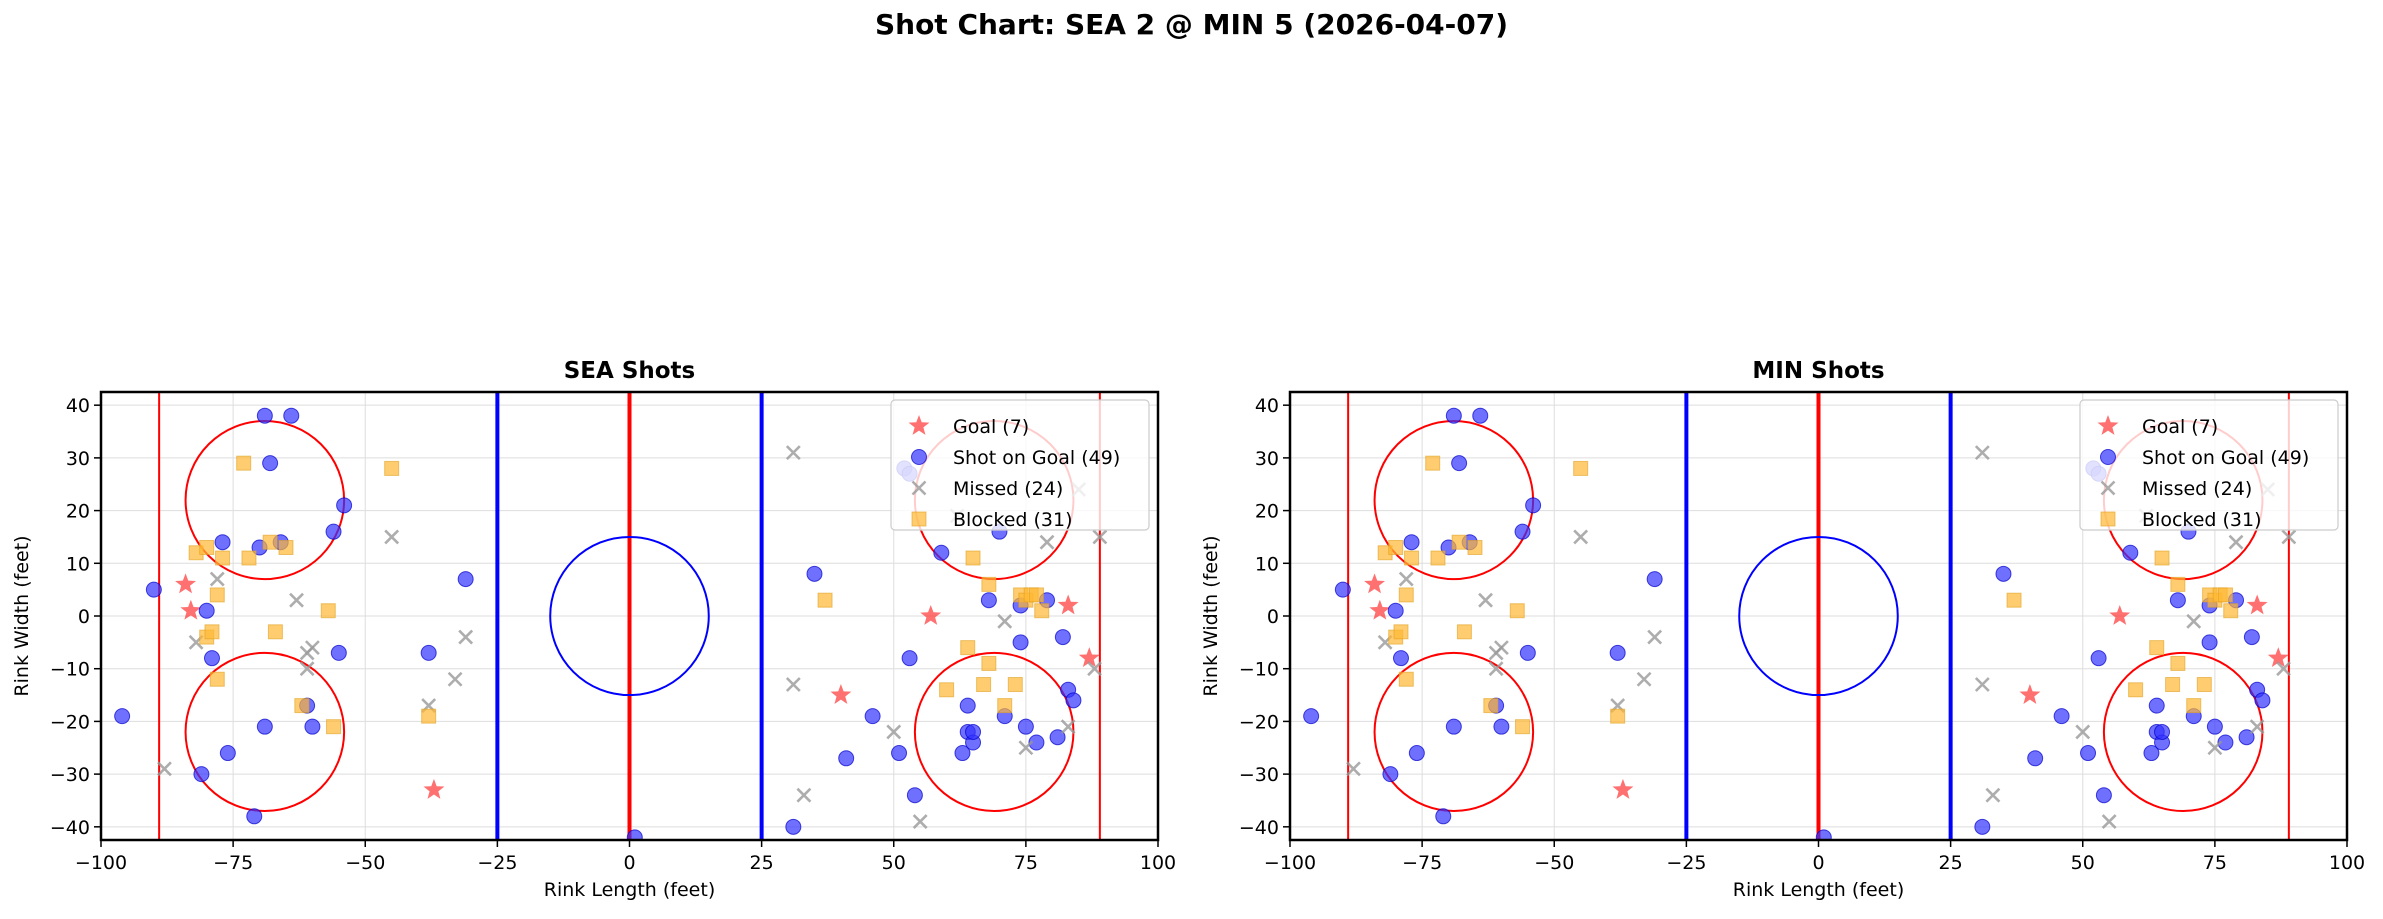  Describe the element at coordinates (70, 828) in the screenshot. I see `y-tick-label: −40` at that location.